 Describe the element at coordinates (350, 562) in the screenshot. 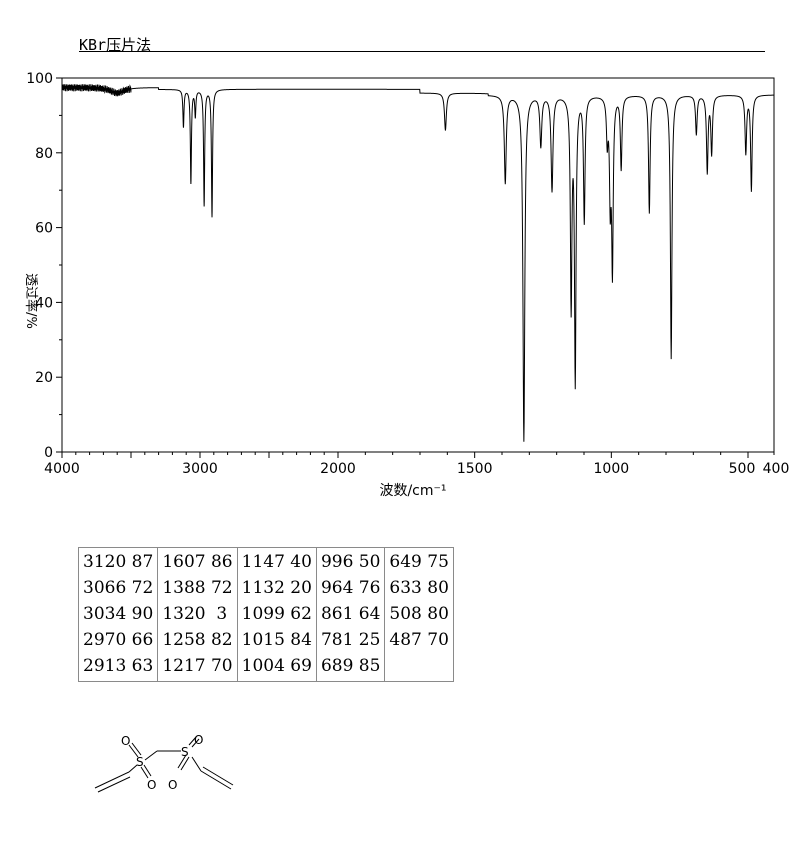

I see `peak-entry: 996 50` at that location.